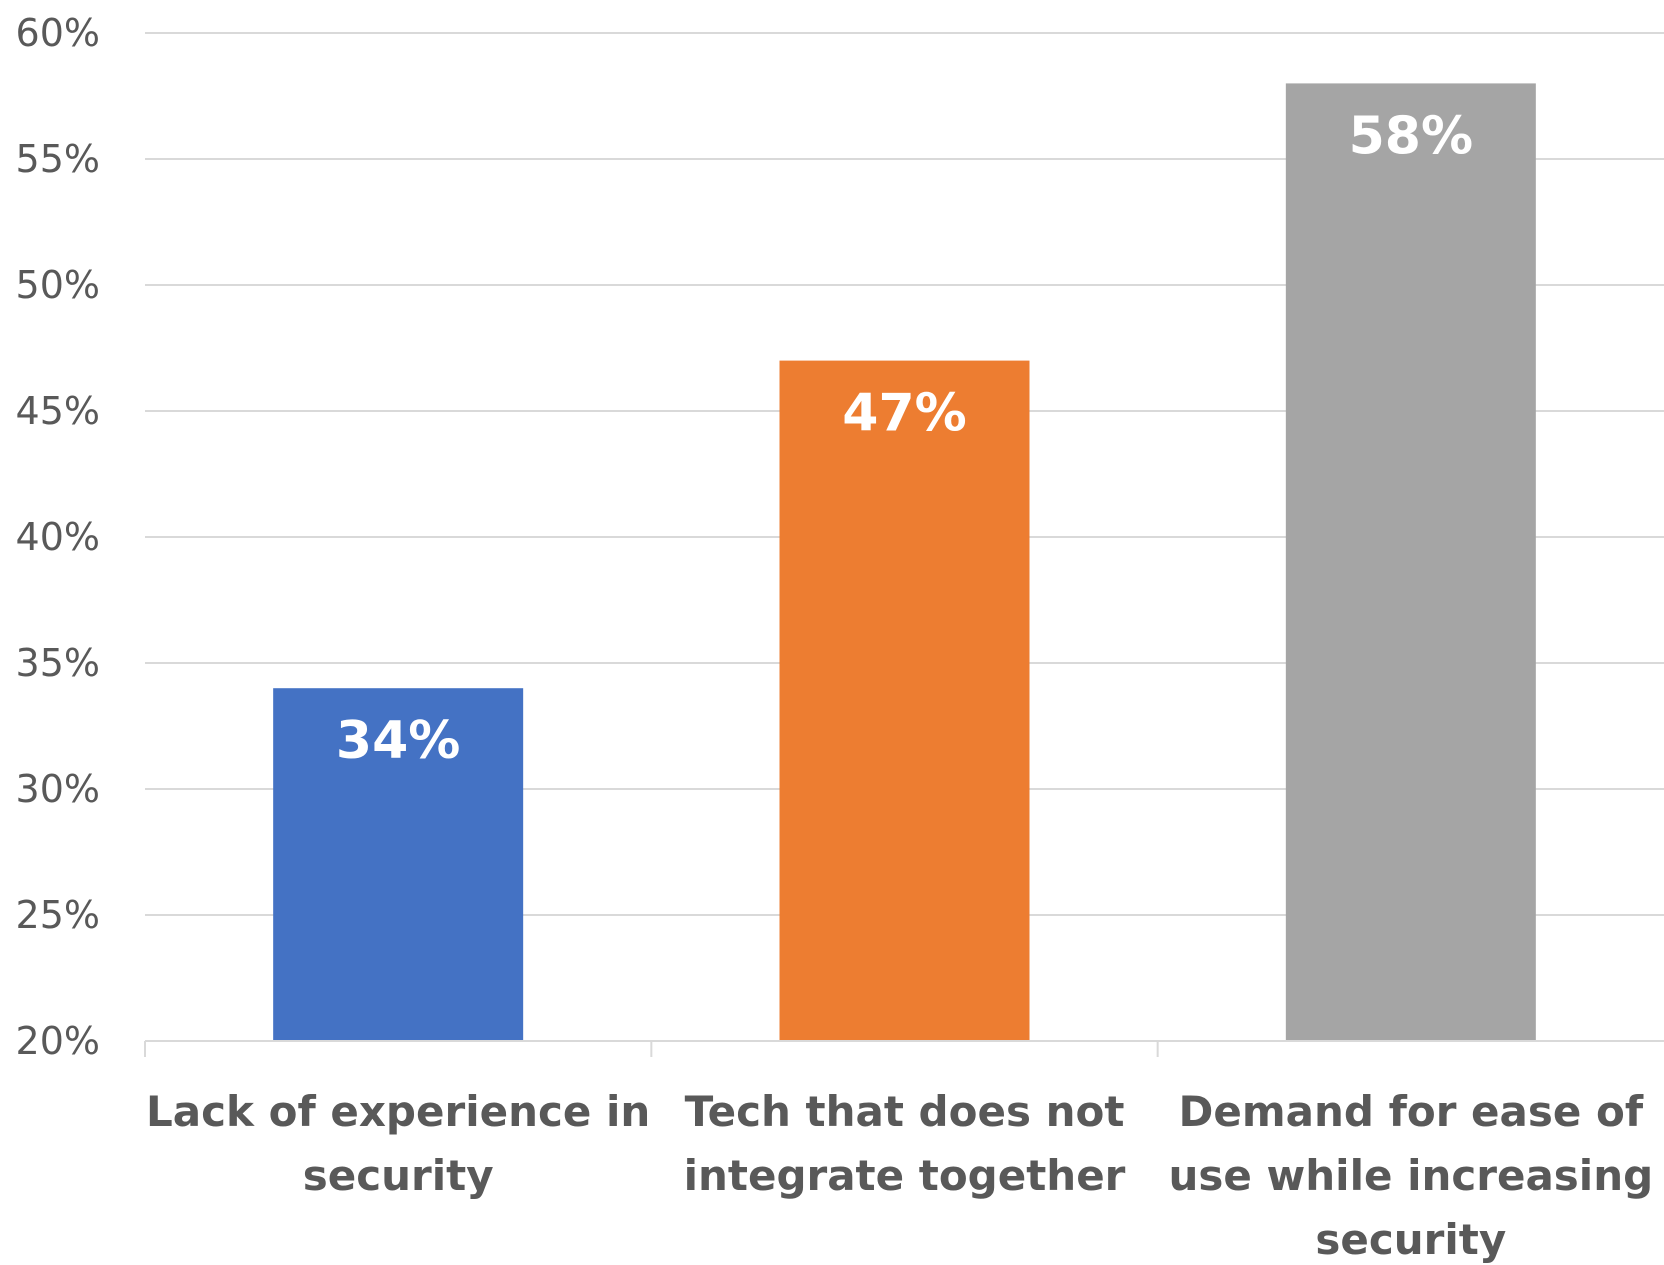  I want to click on y-tick-label: 60%, so click(58, 33).